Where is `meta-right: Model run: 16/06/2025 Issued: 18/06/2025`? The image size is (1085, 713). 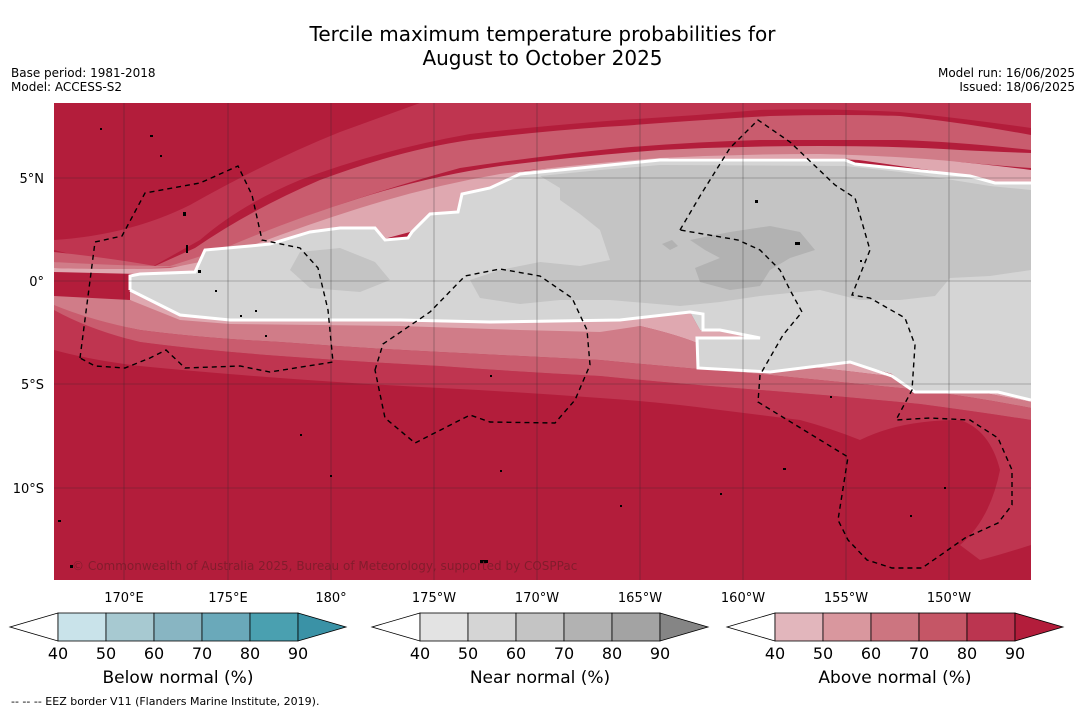
meta-right: Model run: 16/06/2025 Issued: 18/06/2025 is located at coordinates (1006, 80).